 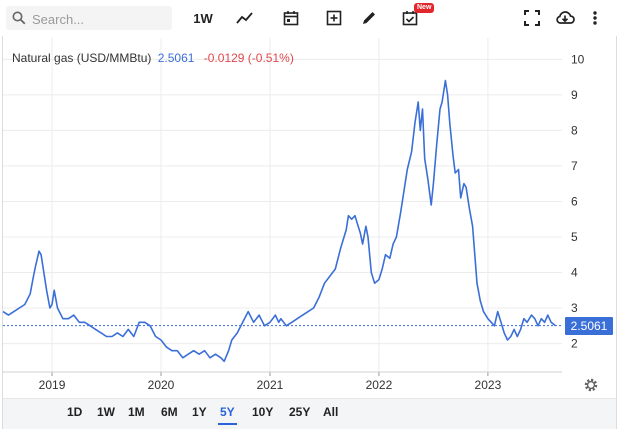 What do you see at coordinates (574, 308) in the screenshot?
I see `y-tick-label: 3` at bounding box center [574, 308].